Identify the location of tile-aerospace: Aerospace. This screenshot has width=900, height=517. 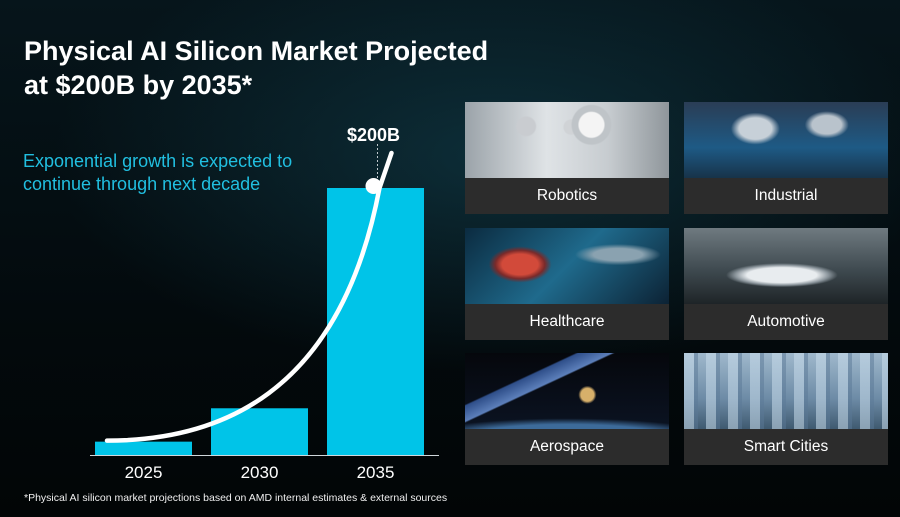
(567, 409).